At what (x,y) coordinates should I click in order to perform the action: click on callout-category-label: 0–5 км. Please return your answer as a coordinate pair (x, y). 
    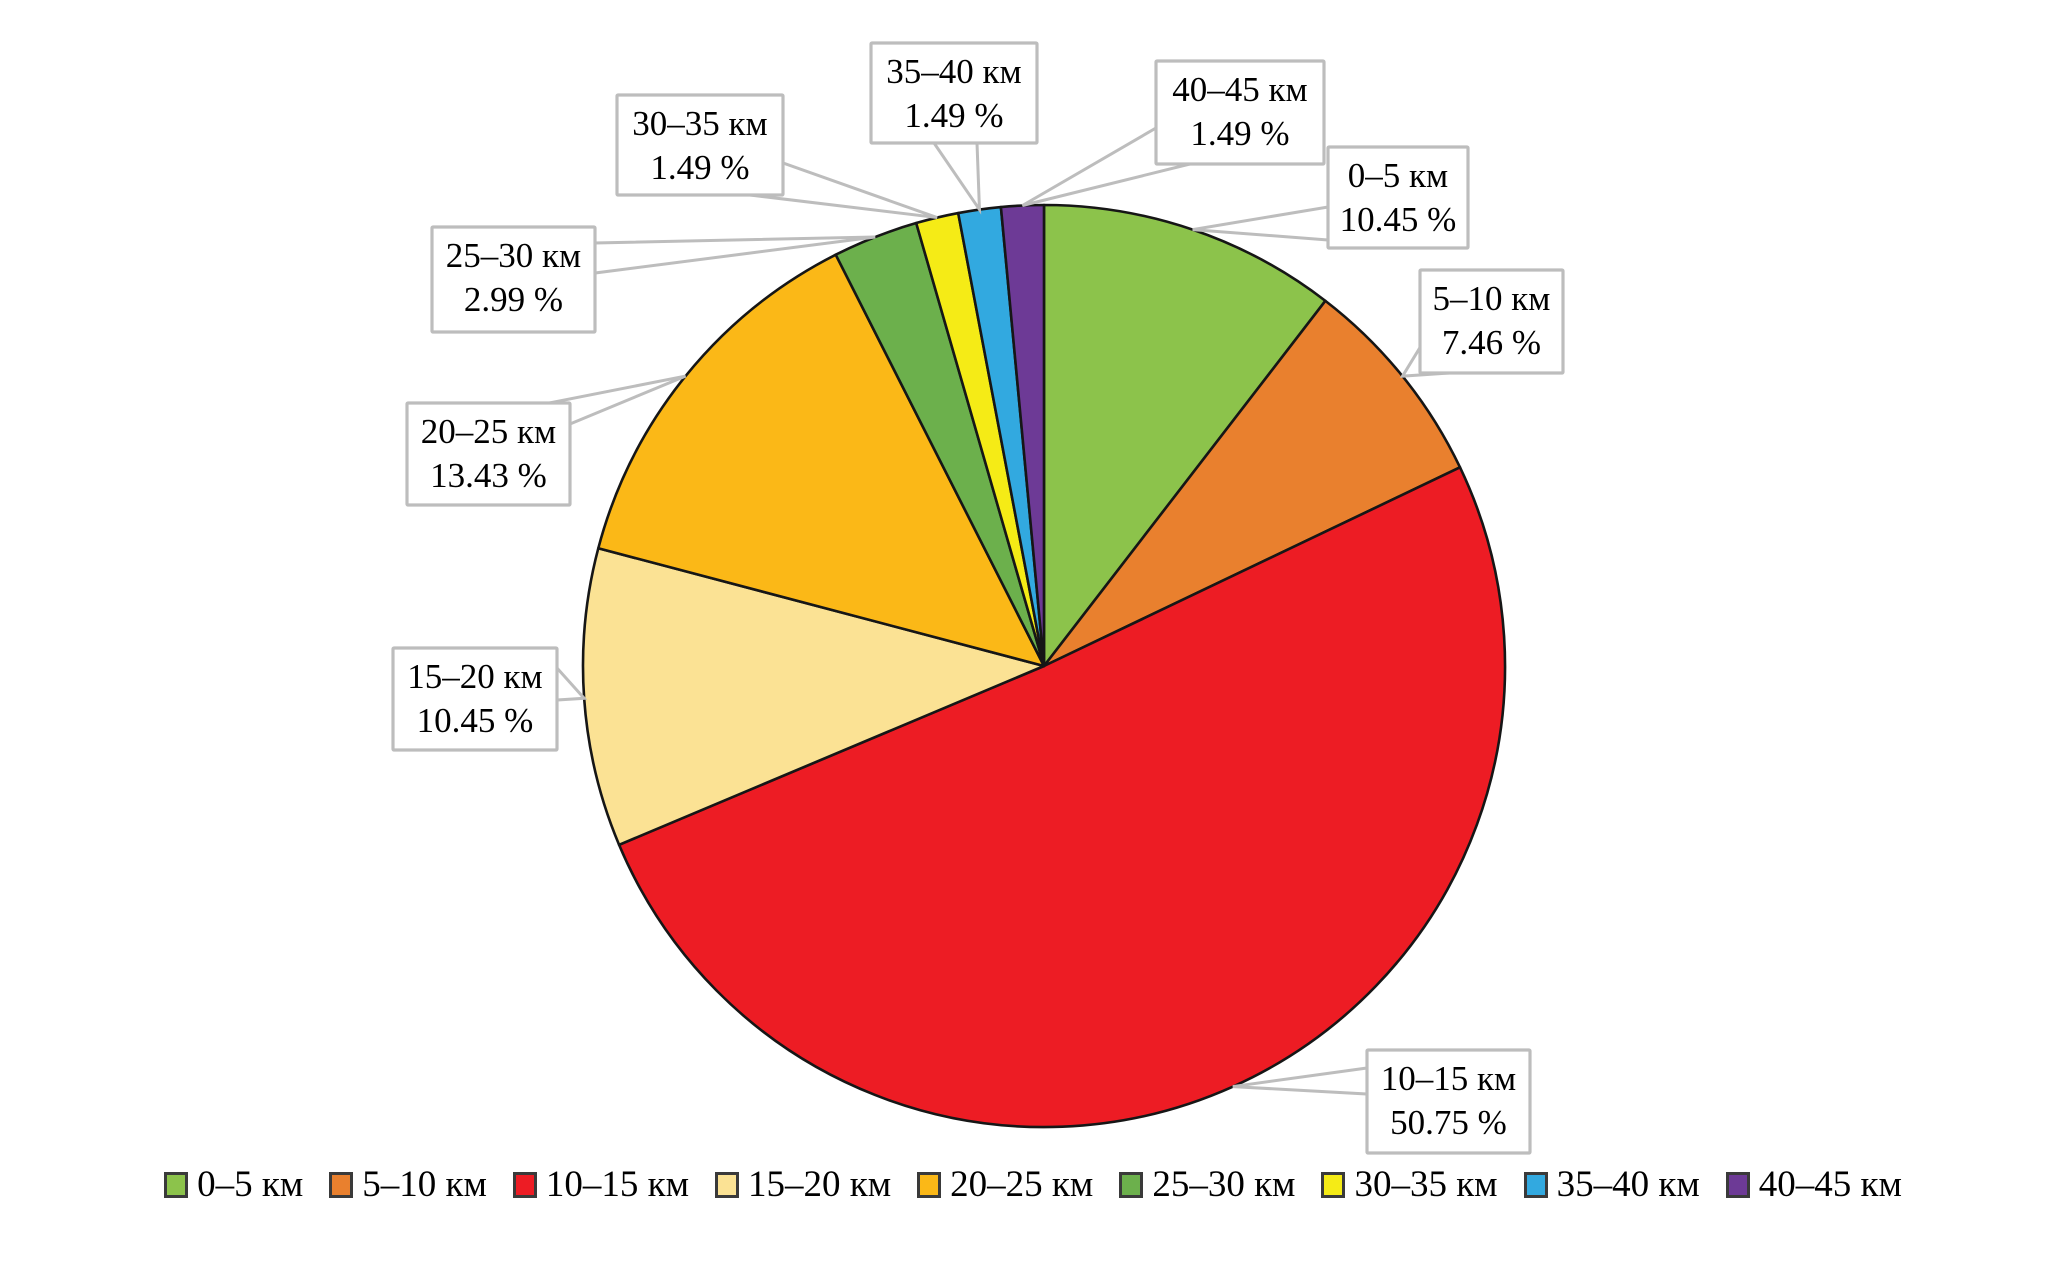
    Looking at the image, I should click on (1398, 175).